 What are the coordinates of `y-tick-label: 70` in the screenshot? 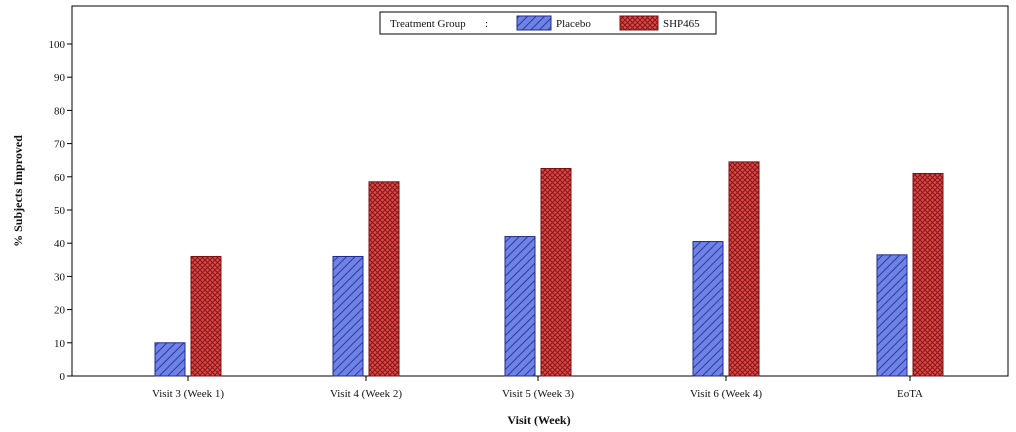 It's located at (60, 145).